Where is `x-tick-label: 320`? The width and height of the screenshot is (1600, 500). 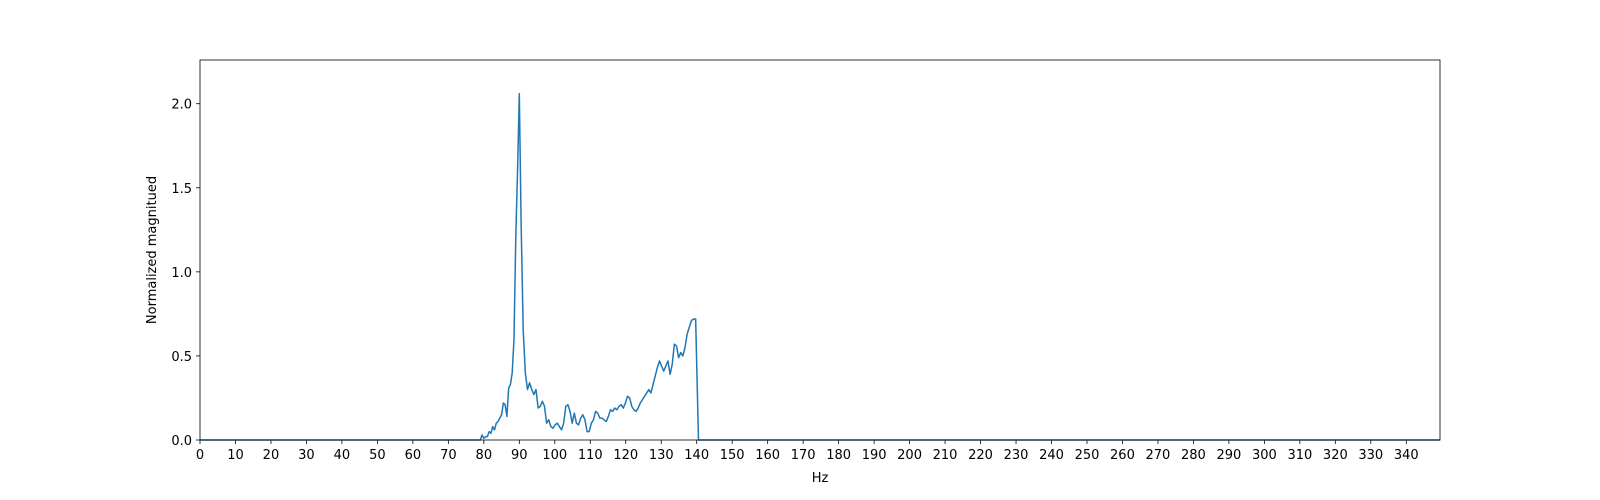 x-tick-label: 320 is located at coordinates (1335, 455).